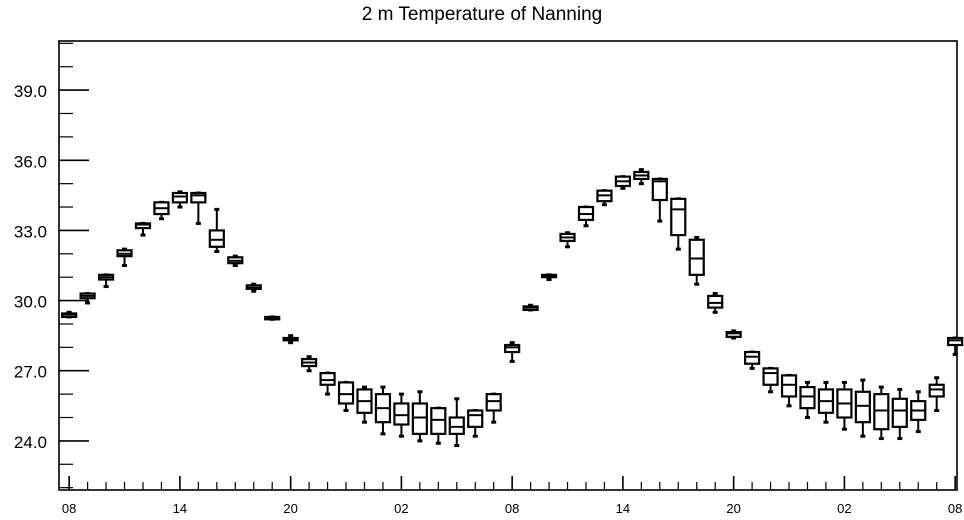  I want to click on y-tick-label: 33.0, so click(30, 231).